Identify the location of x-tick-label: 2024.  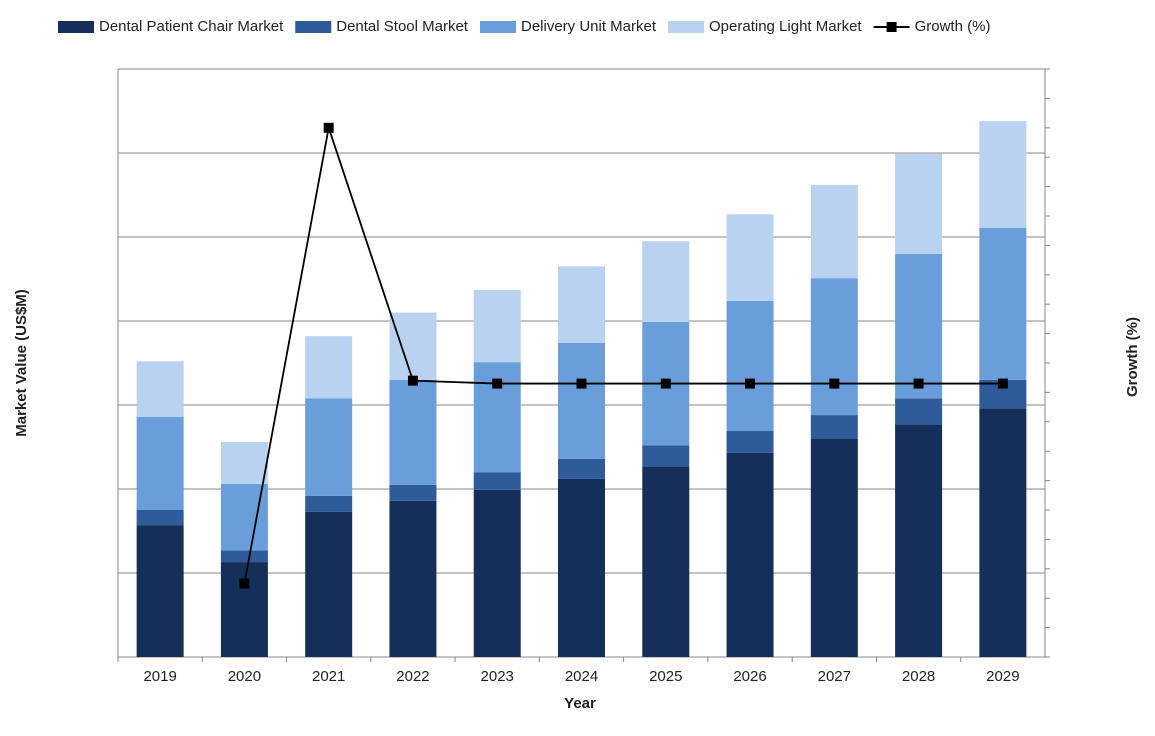
(581, 676).